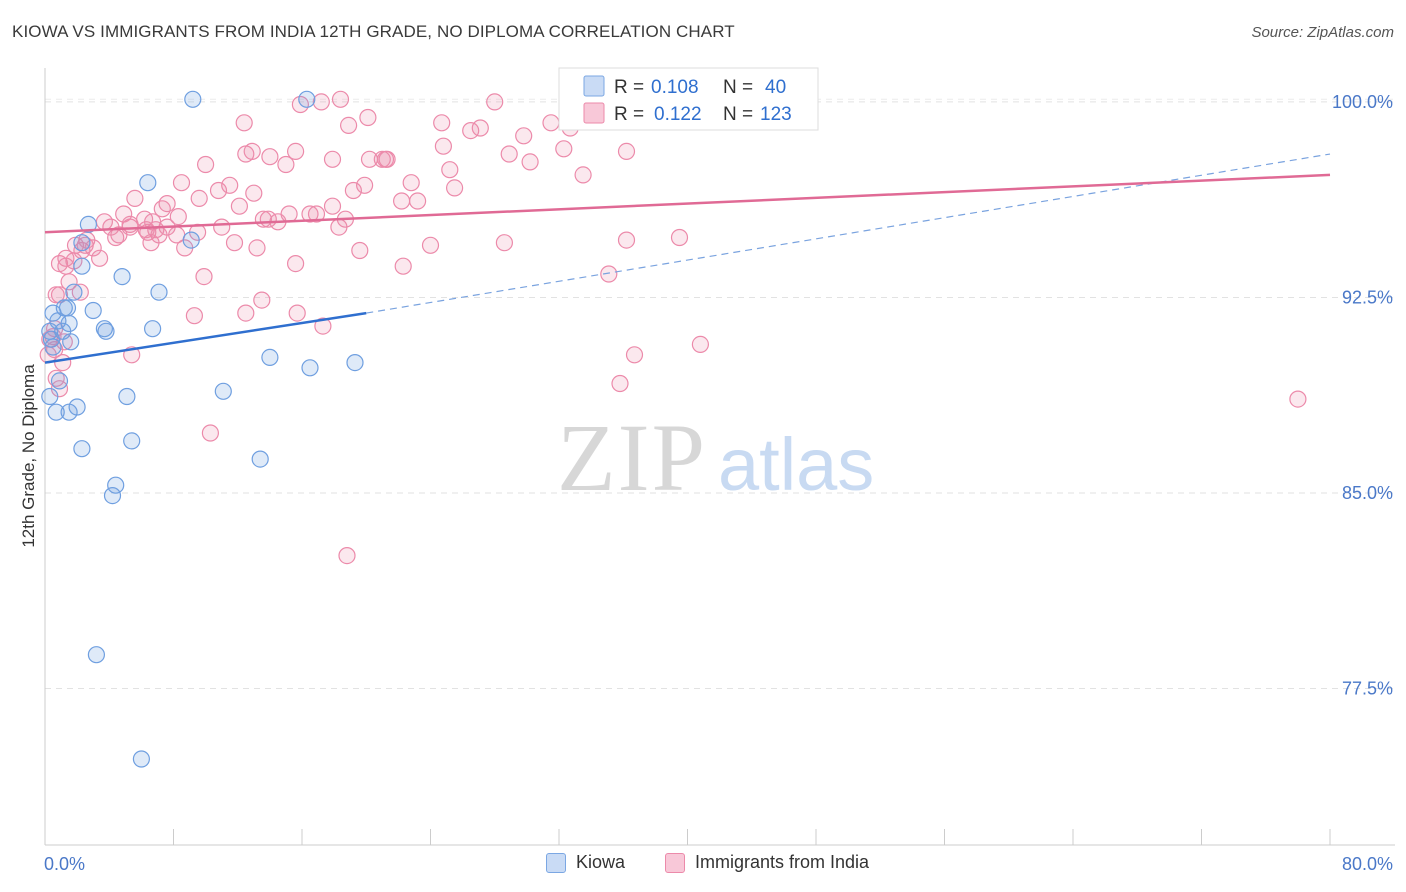 Image resolution: width=1406 pixels, height=892 pixels. Describe the element at coordinates (632, 457) in the screenshot. I see `watermark-zip: ZIP` at that location.